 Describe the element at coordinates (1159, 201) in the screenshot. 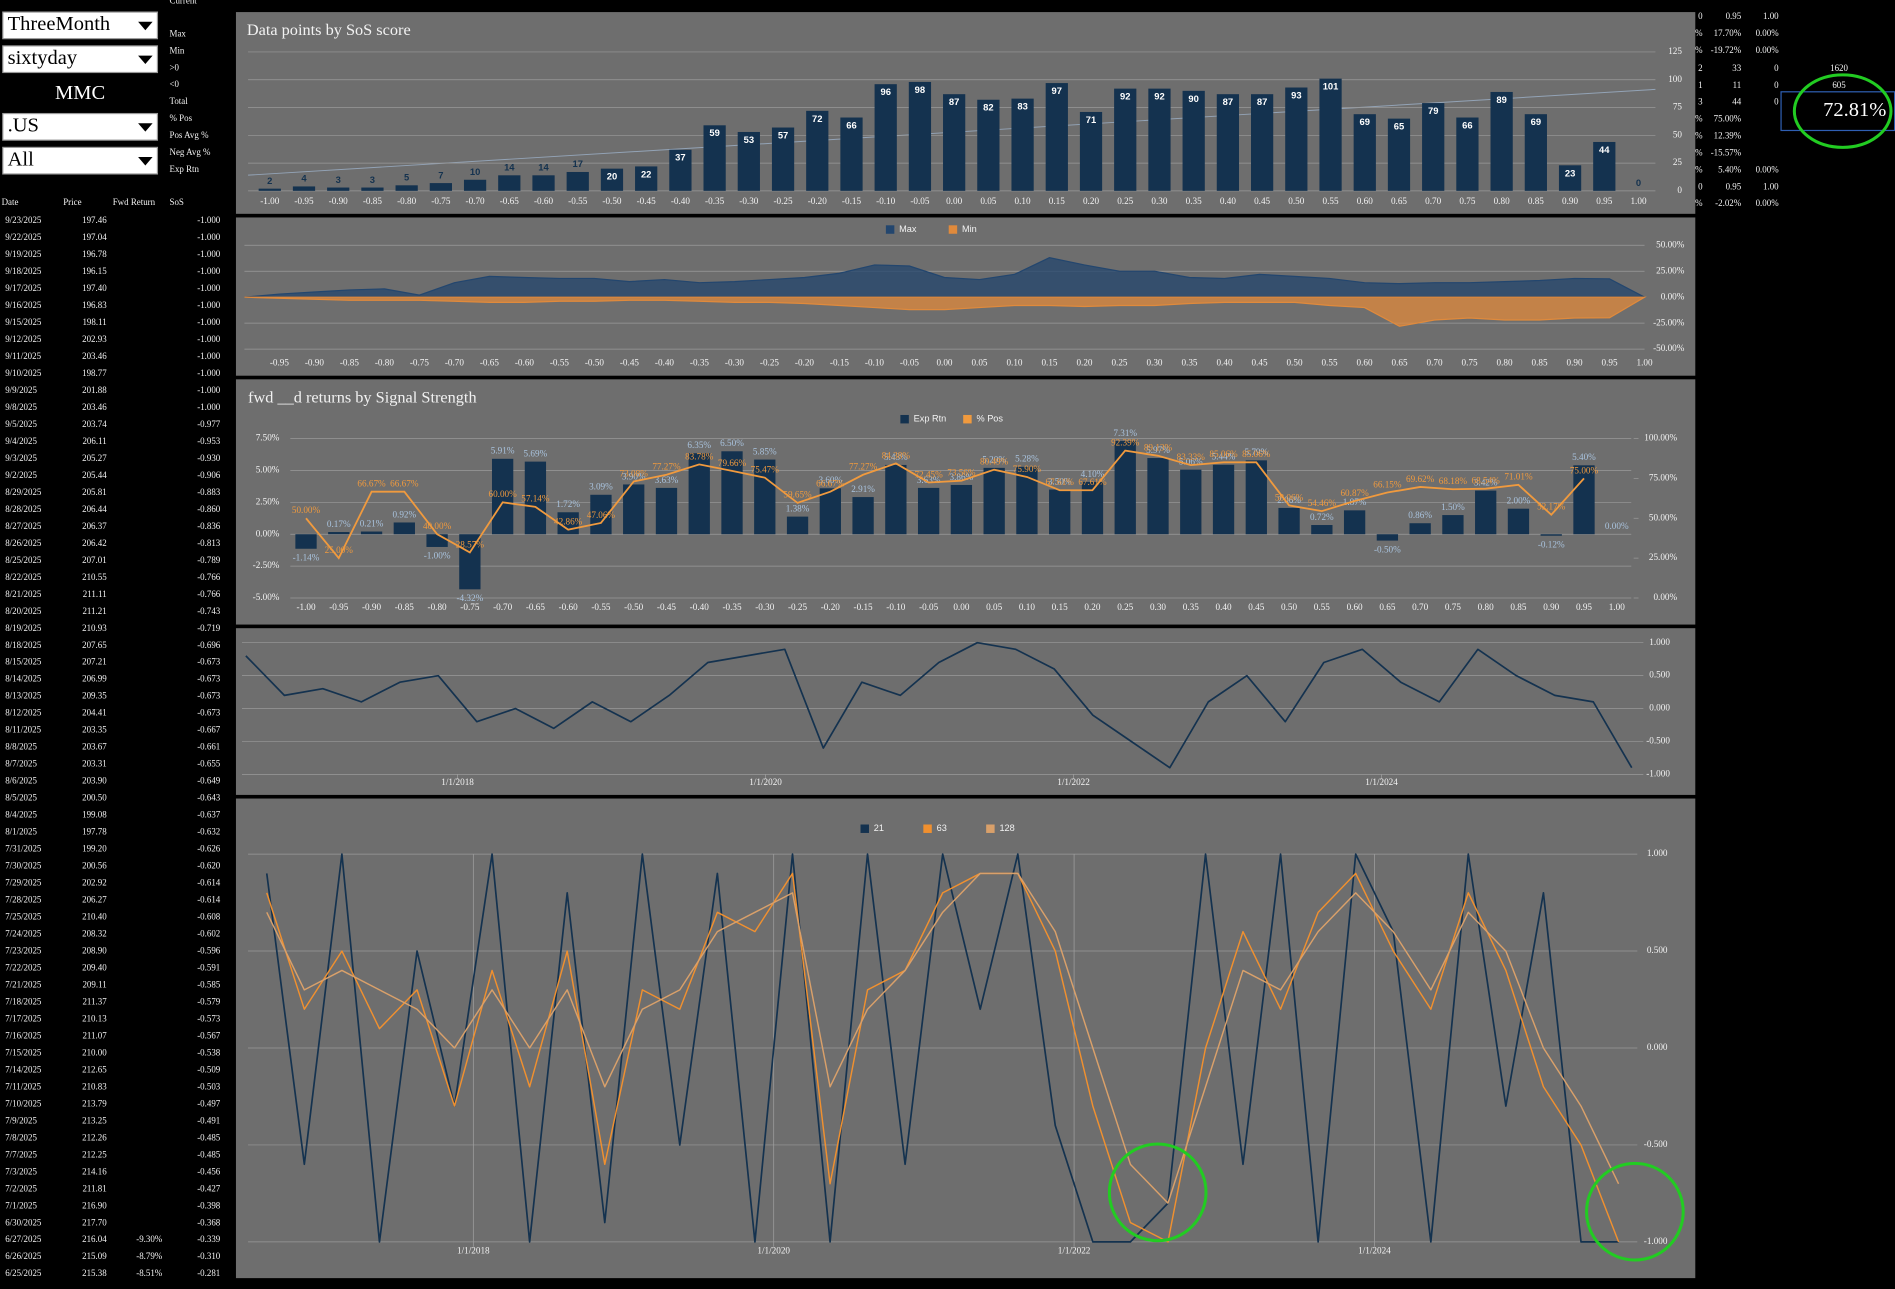

I see `x-tick-label: 0.30` at that location.